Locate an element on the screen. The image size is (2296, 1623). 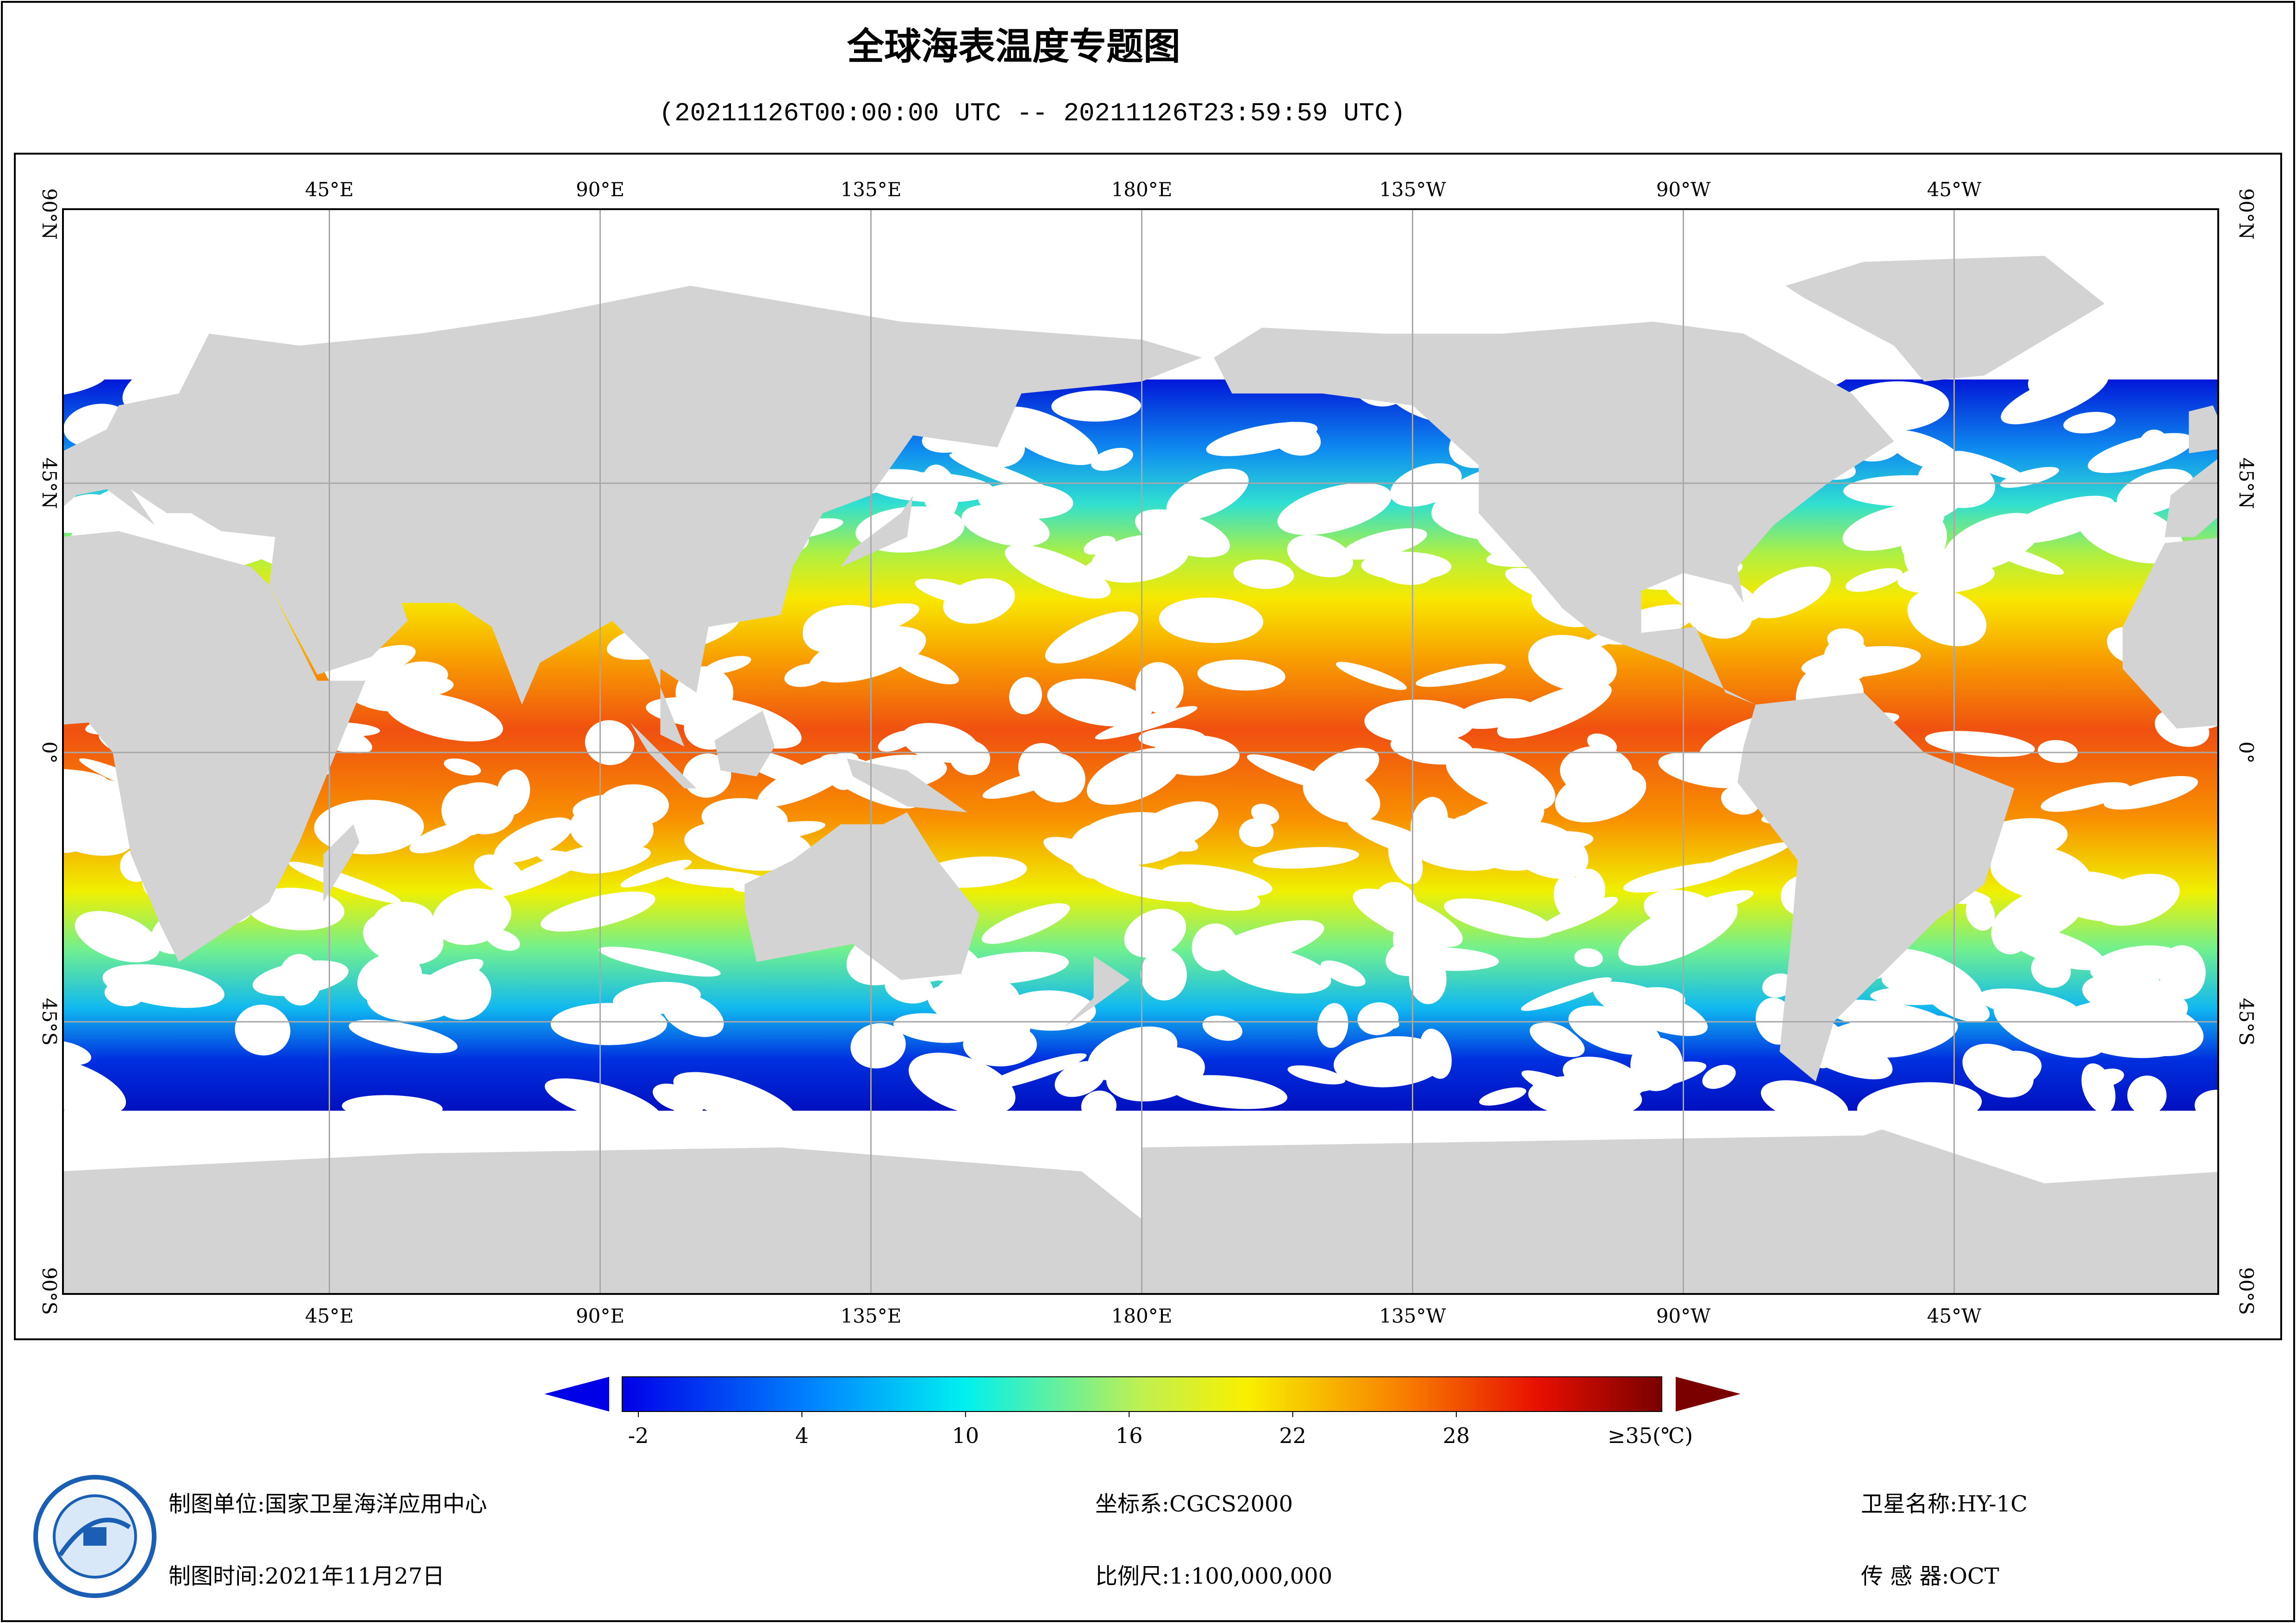
land-australia is located at coordinates (862, 896).